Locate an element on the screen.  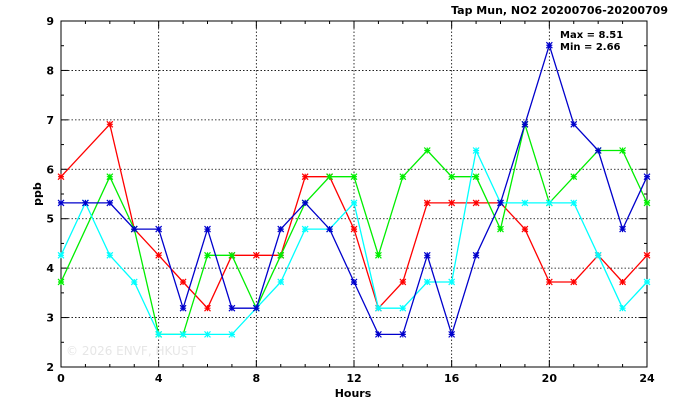
y-axis-label: ppb is located at coordinates (37, 194).